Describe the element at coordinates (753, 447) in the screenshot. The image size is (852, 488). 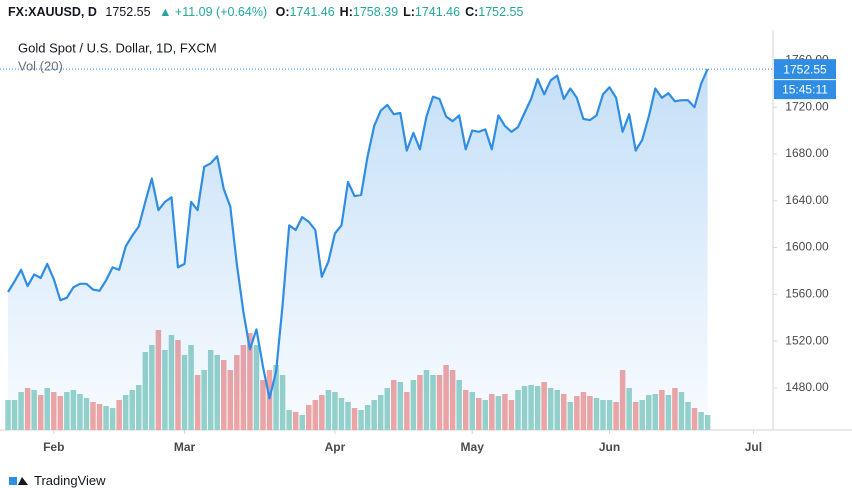
I see `x-tick-label: Jul` at that location.